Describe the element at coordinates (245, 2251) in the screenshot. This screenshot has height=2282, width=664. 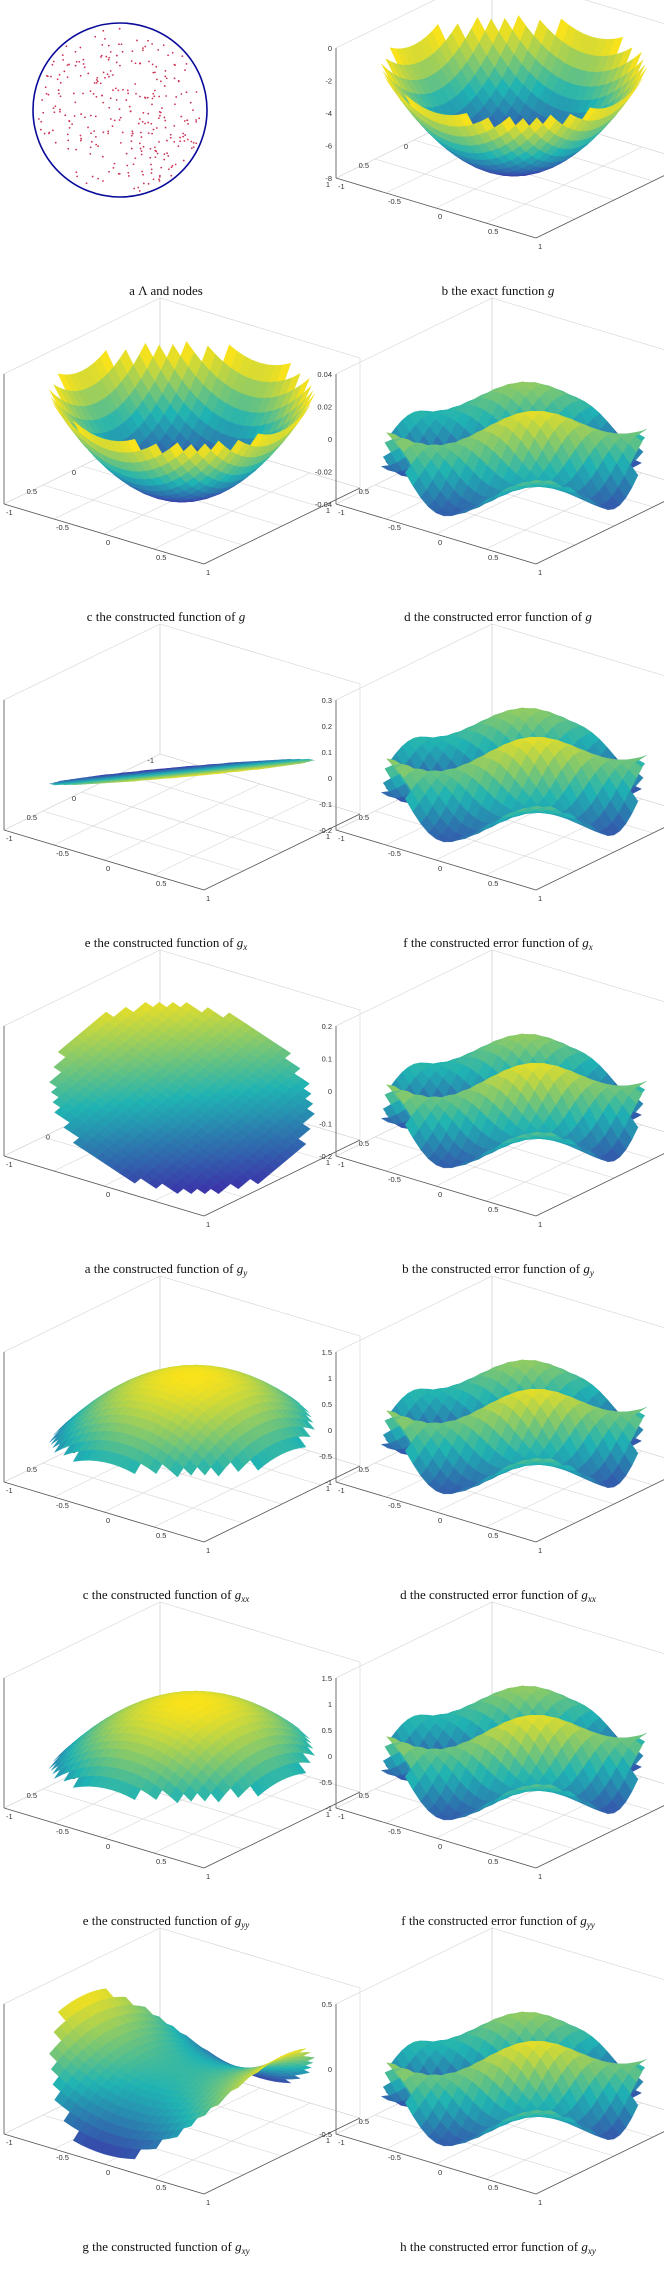
I see `caption-subscript: xy` at that location.